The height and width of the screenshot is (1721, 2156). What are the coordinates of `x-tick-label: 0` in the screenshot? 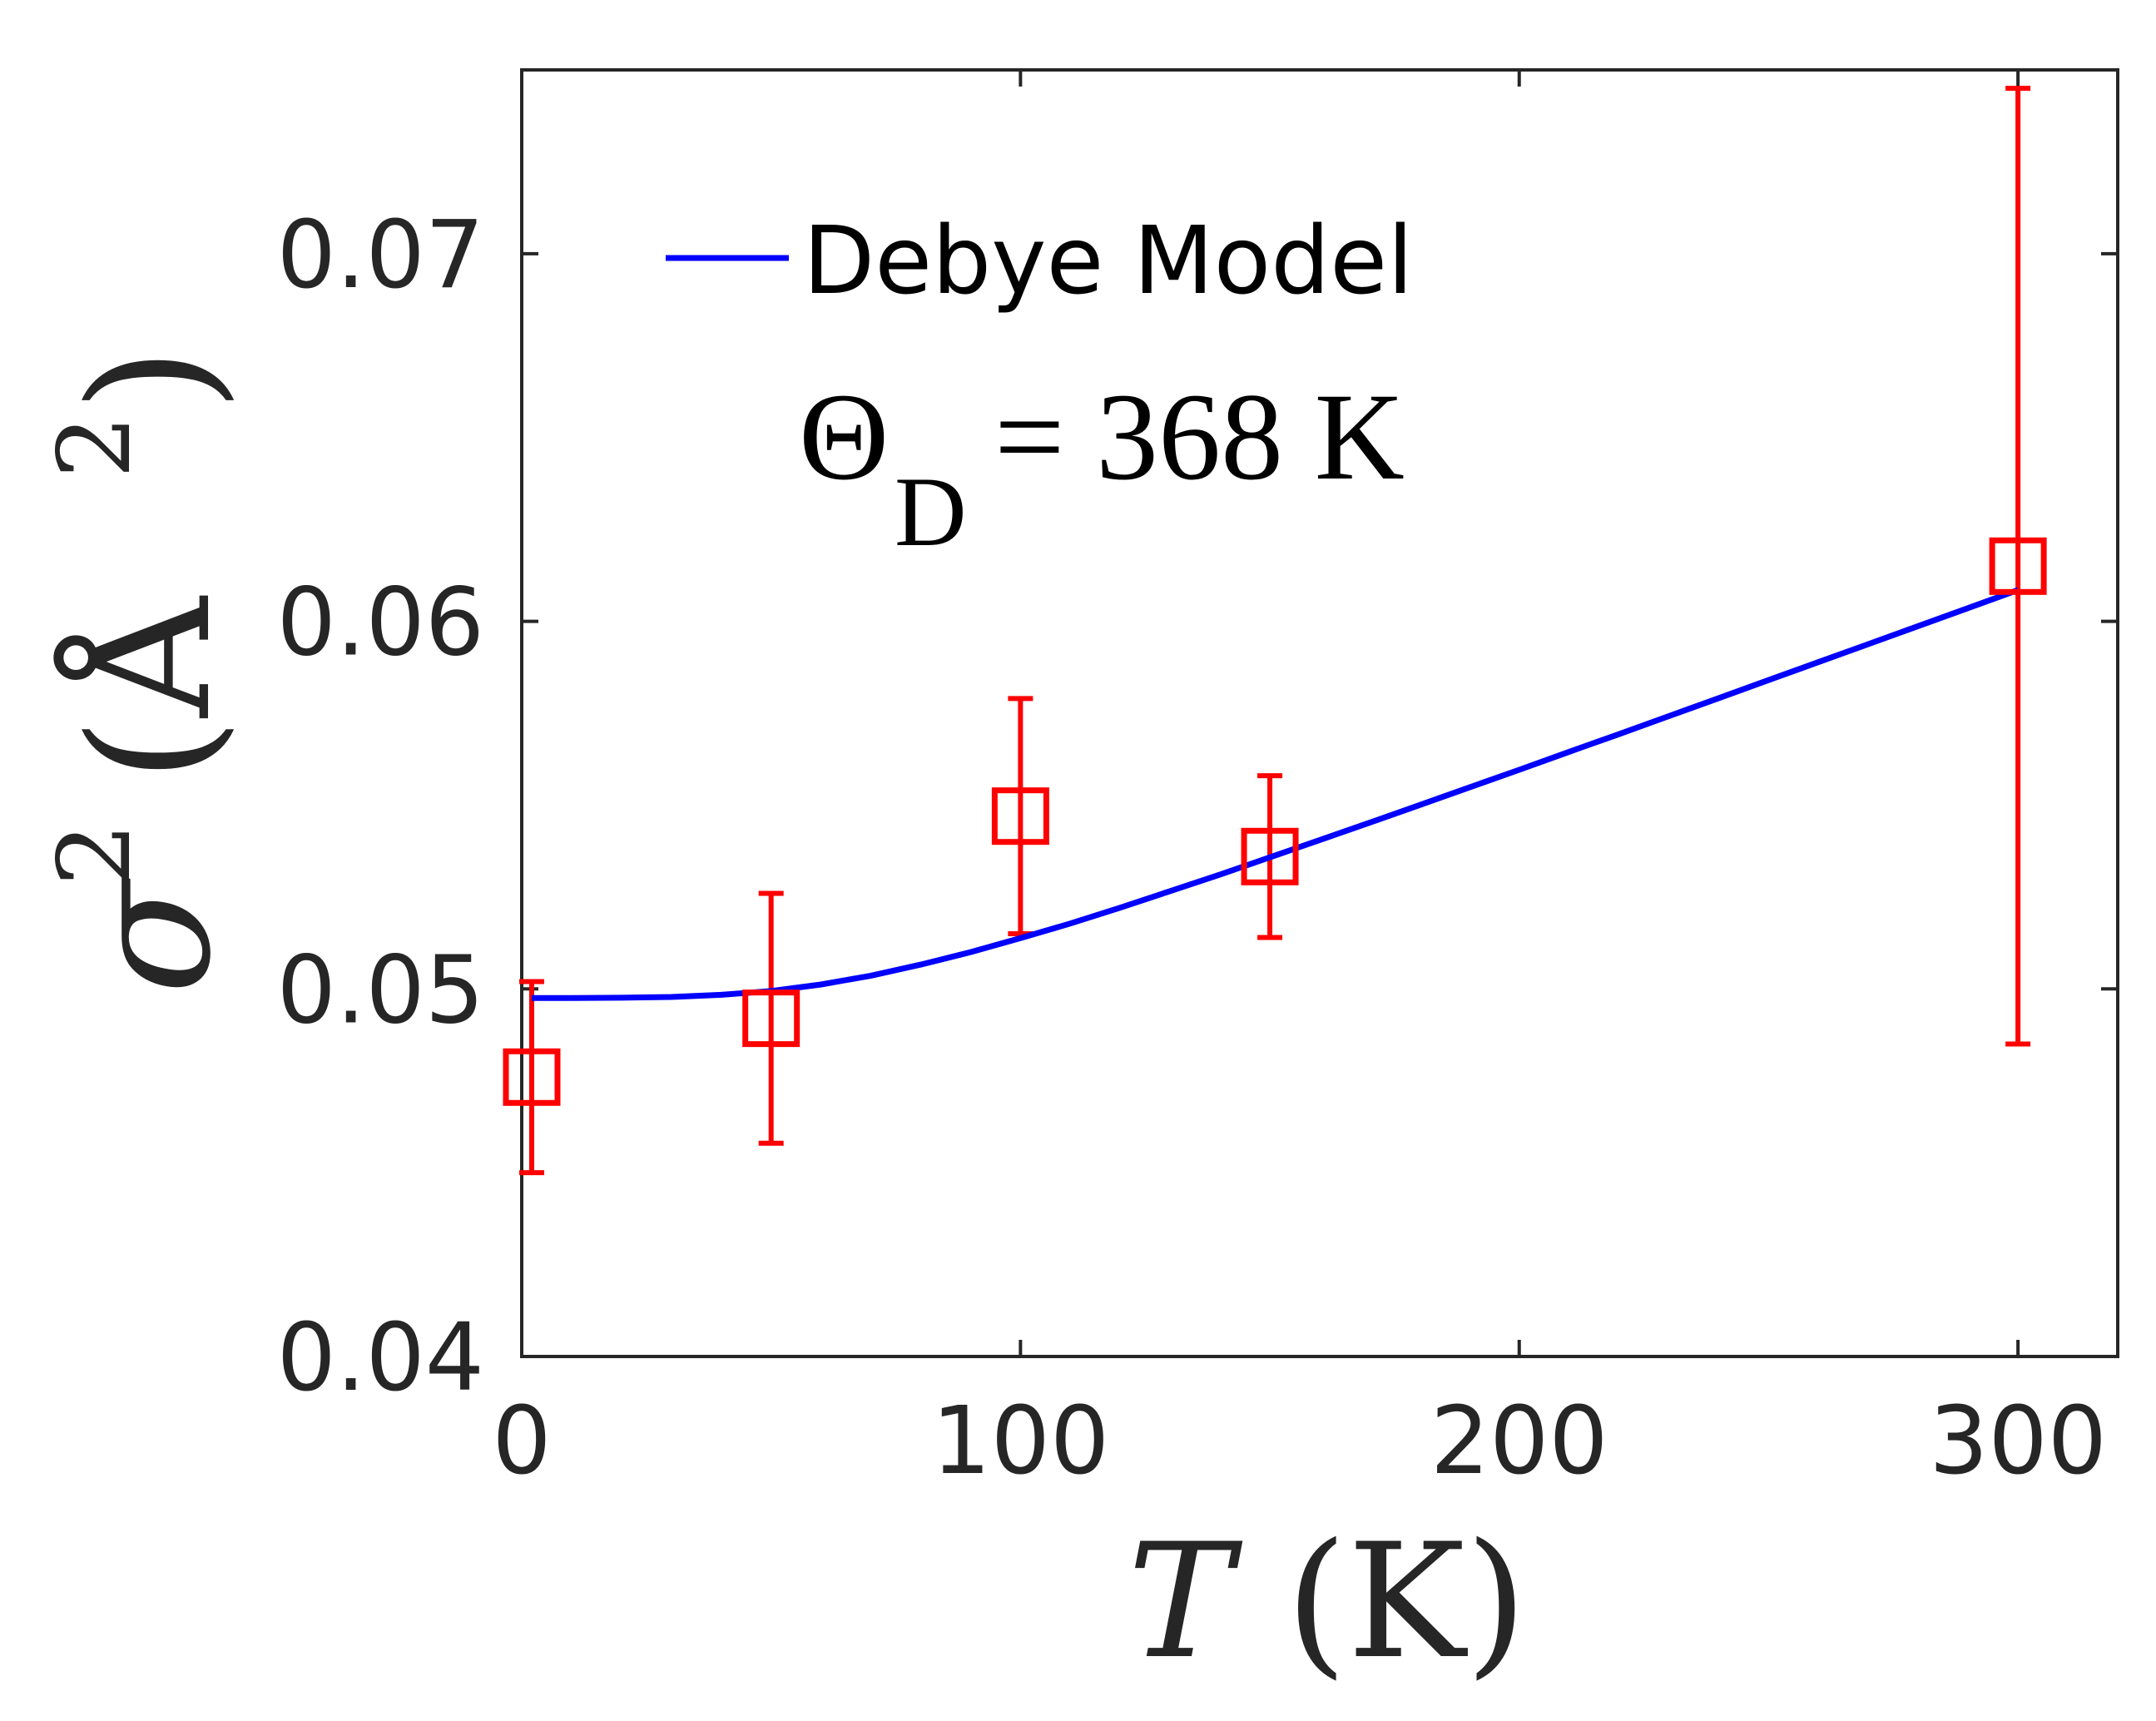 It's located at (522, 1441).